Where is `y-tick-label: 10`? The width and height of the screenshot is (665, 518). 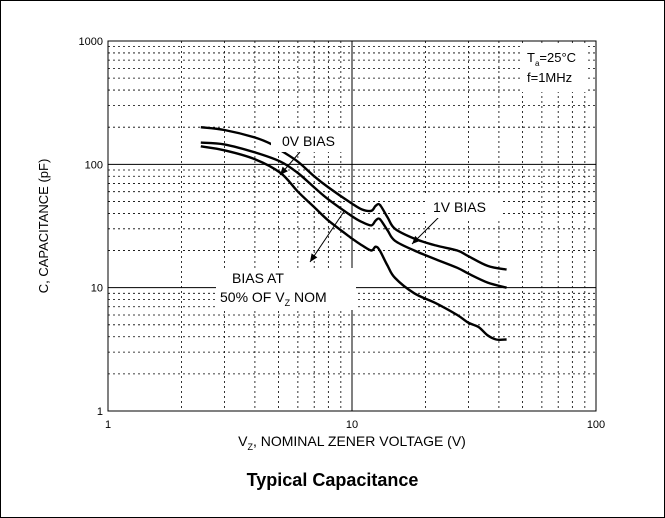 y-tick-label: 10 is located at coordinates (97, 289).